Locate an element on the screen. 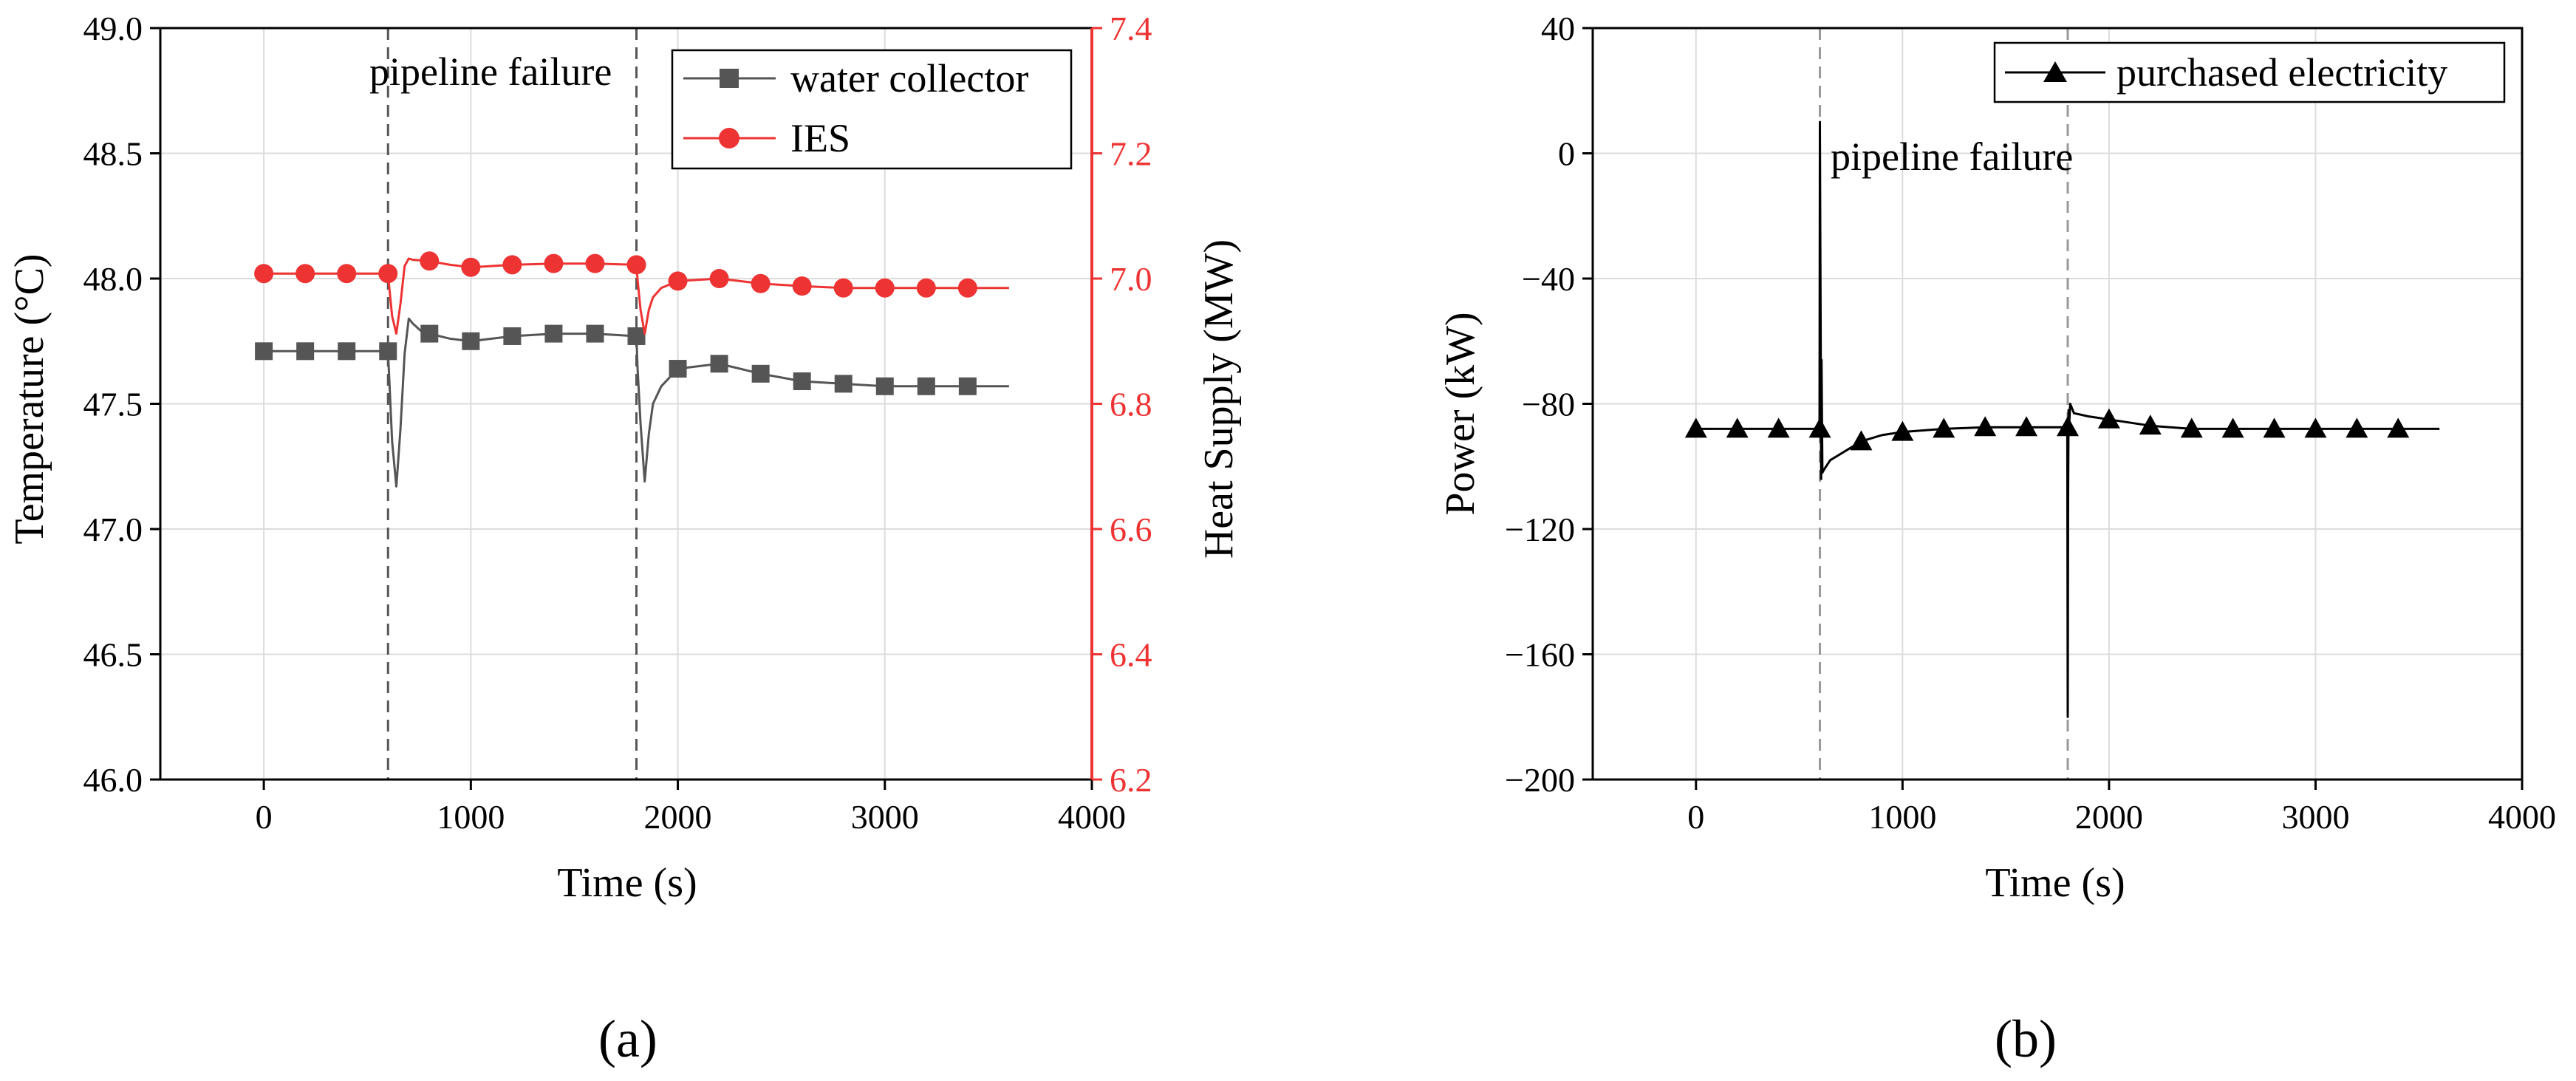 The width and height of the screenshot is (2576, 1081). y-tick-label: −160 is located at coordinates (1540, 655).